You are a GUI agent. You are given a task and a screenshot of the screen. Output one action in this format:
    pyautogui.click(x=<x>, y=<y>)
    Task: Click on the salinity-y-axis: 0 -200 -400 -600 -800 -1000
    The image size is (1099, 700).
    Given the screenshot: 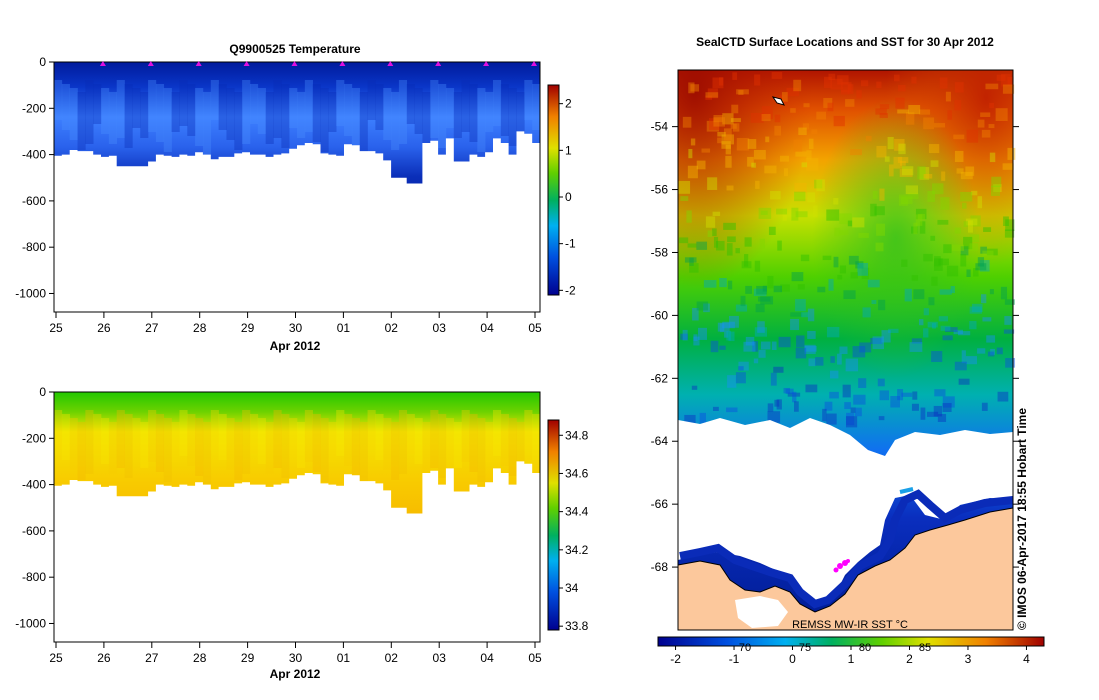 What is the action you would take?
    pyautogui.click(x=34, y=507)
    